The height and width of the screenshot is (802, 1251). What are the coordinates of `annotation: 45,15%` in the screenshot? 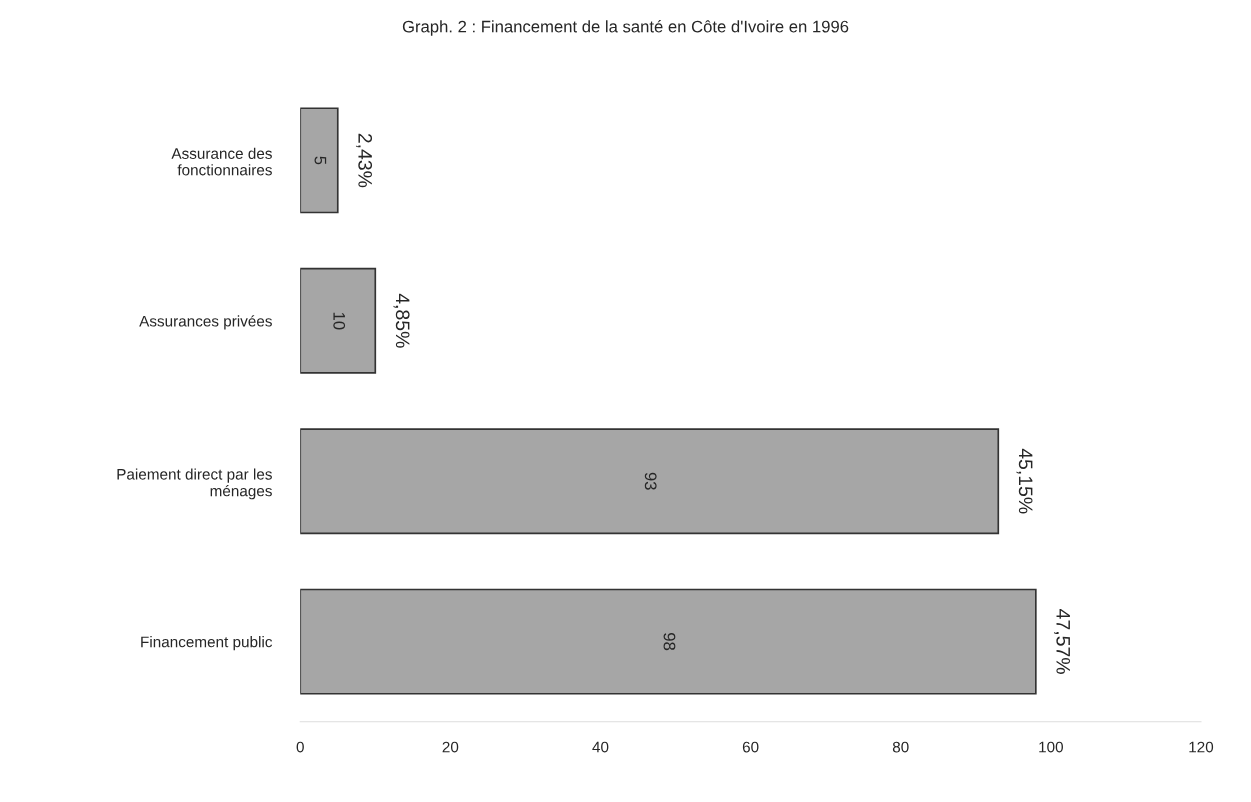 It's located at (1024, 481).